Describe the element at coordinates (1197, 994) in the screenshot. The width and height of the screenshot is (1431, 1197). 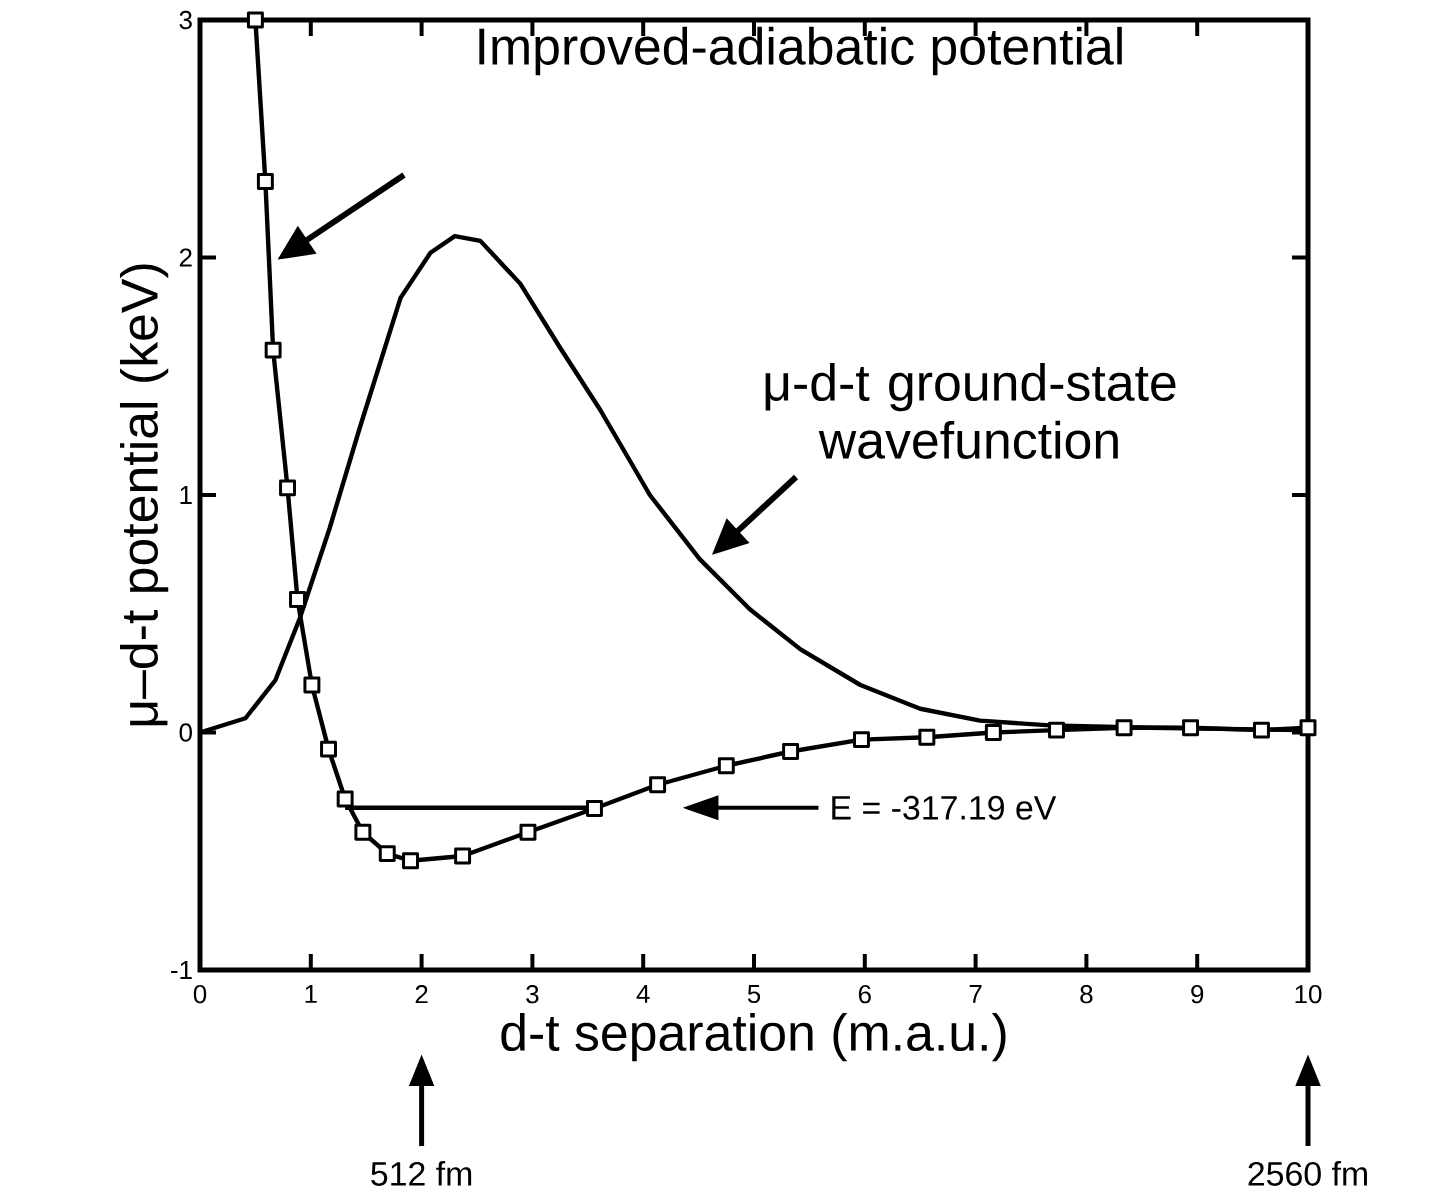
I see `x-tick-label: 9` at that location.